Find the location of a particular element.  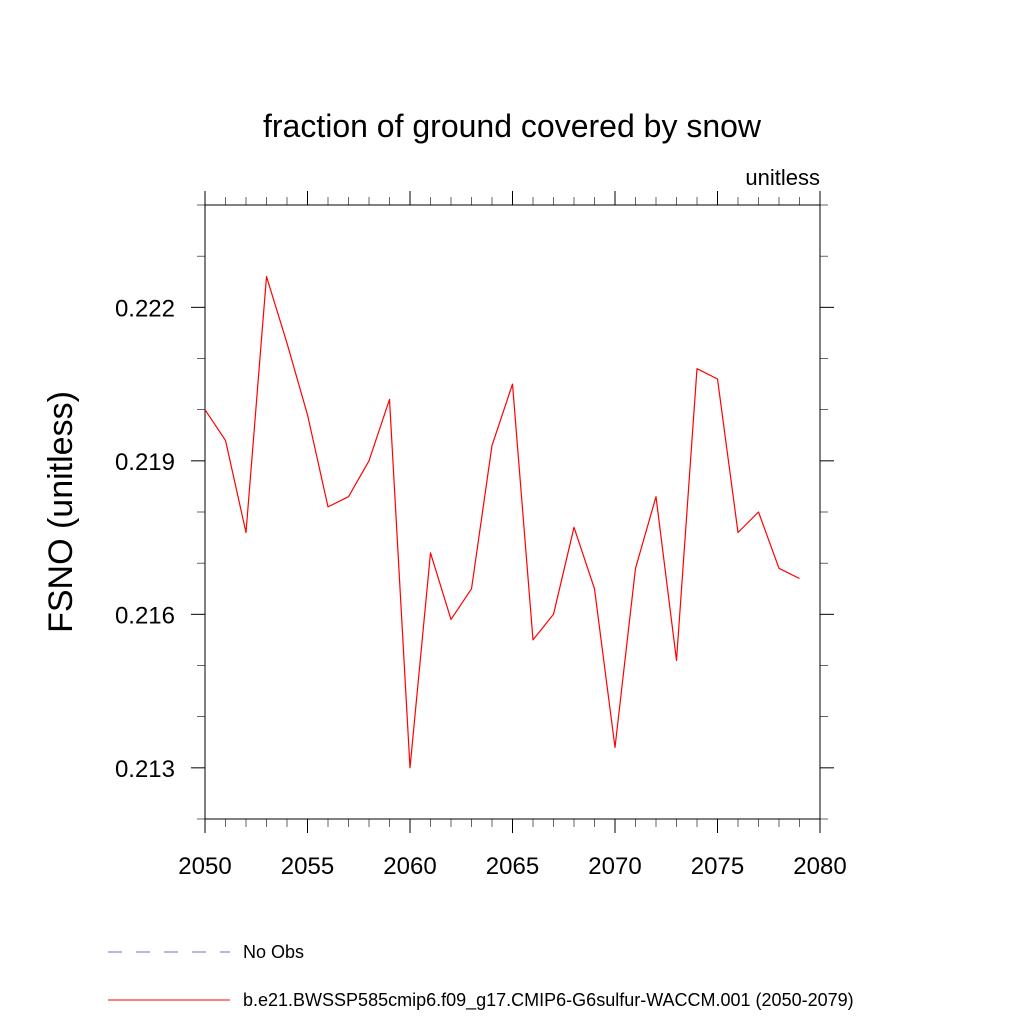

y-tick-label: 0.222 is located at coordinates (145, 308).